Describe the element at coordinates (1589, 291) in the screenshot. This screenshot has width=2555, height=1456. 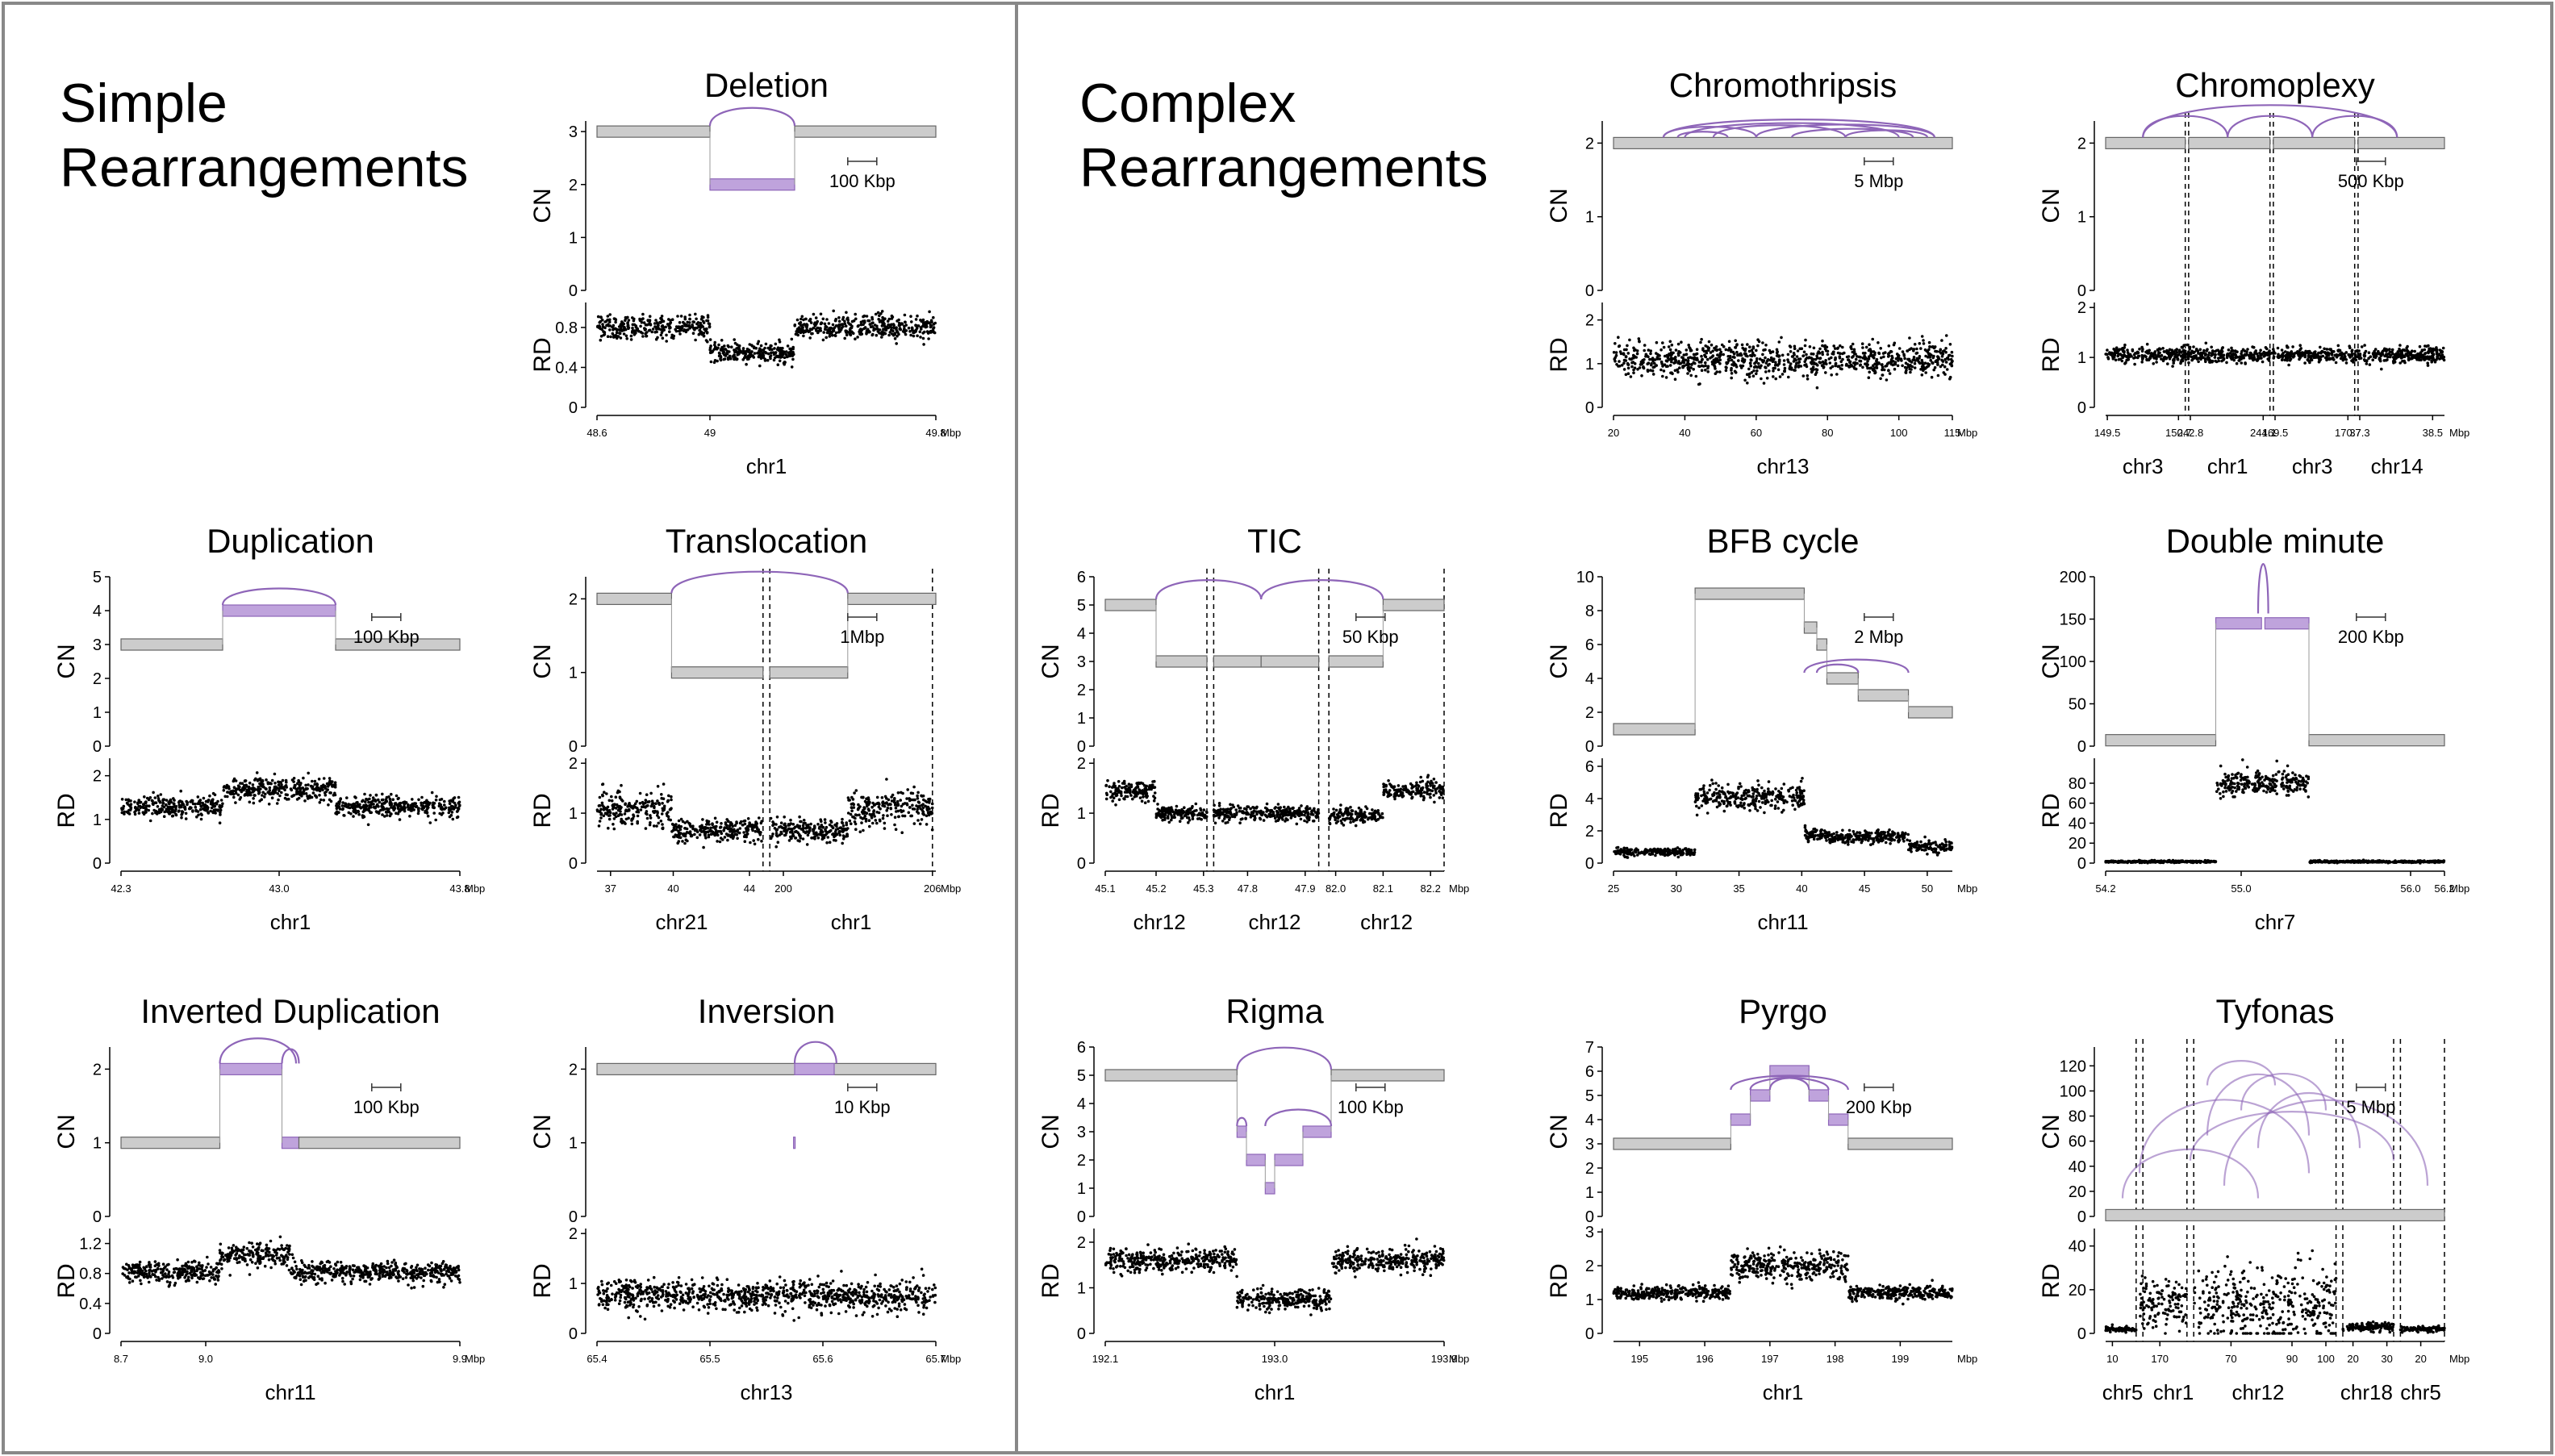
I see `cn-tick-label: 0` at that location.